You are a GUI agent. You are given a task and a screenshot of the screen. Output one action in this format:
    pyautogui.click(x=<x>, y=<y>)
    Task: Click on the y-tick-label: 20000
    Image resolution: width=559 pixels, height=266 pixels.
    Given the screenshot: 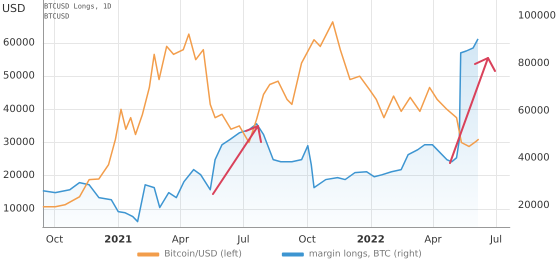 What is the action you would take?
    pyautogui.click(x=19, y=176)
    